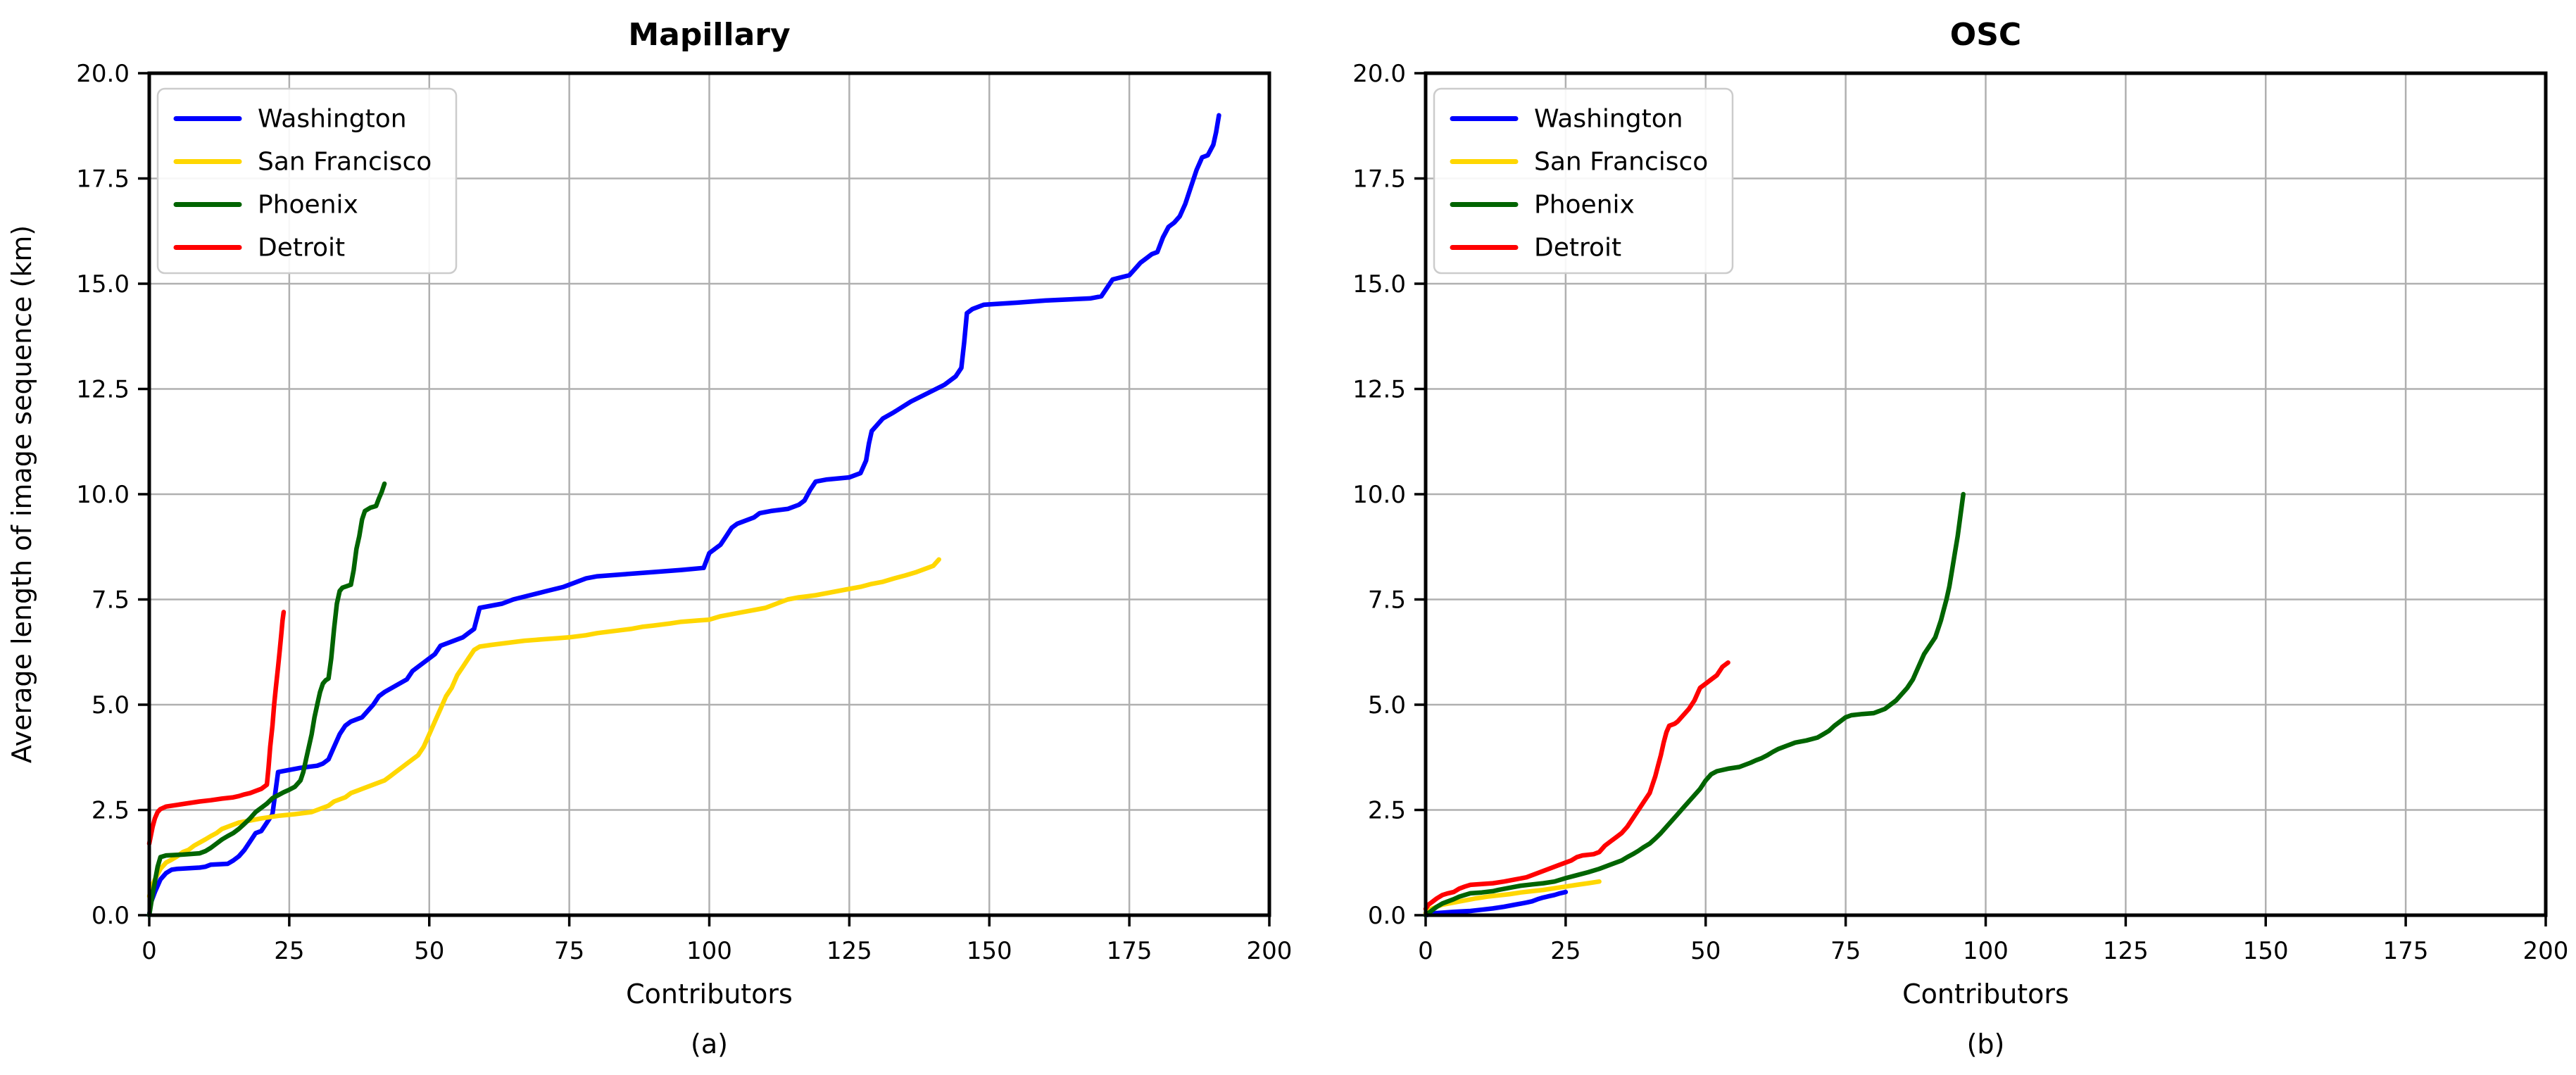 This screenshot has height=1075, width=2576. What do you see at coordinates (709, 35) in the screenshot?
I see `chart-title: Mapillary` at bounding box center [709, 35].